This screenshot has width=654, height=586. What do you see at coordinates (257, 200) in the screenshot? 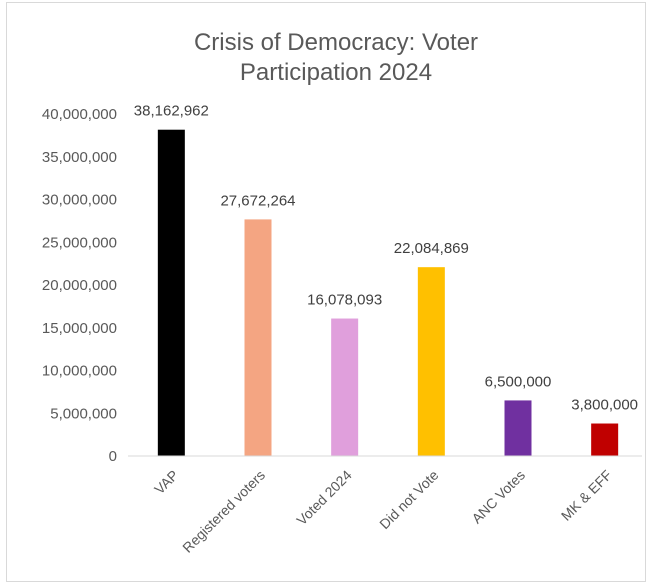
I see `data-label: 27,672,264` at bounding box center [257, 200].